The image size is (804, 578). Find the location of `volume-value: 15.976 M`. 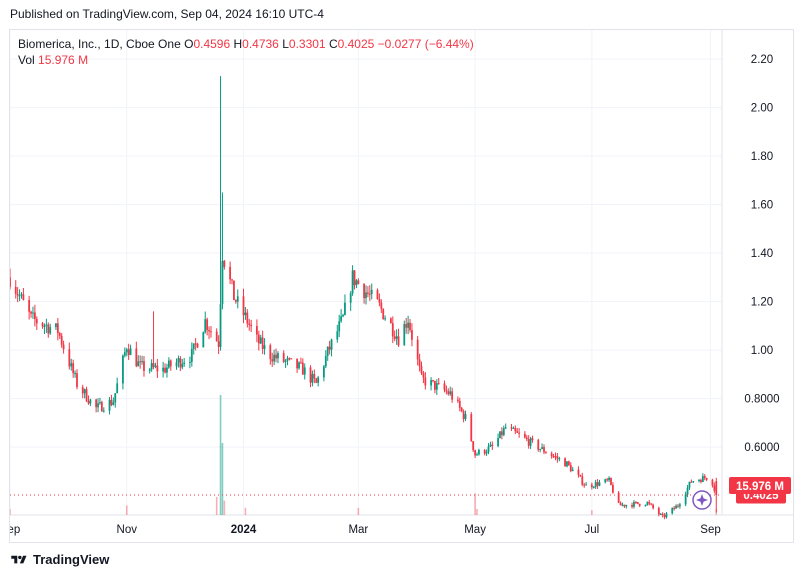

volume-value: 15.976 M is located at coordinates (63, 60).